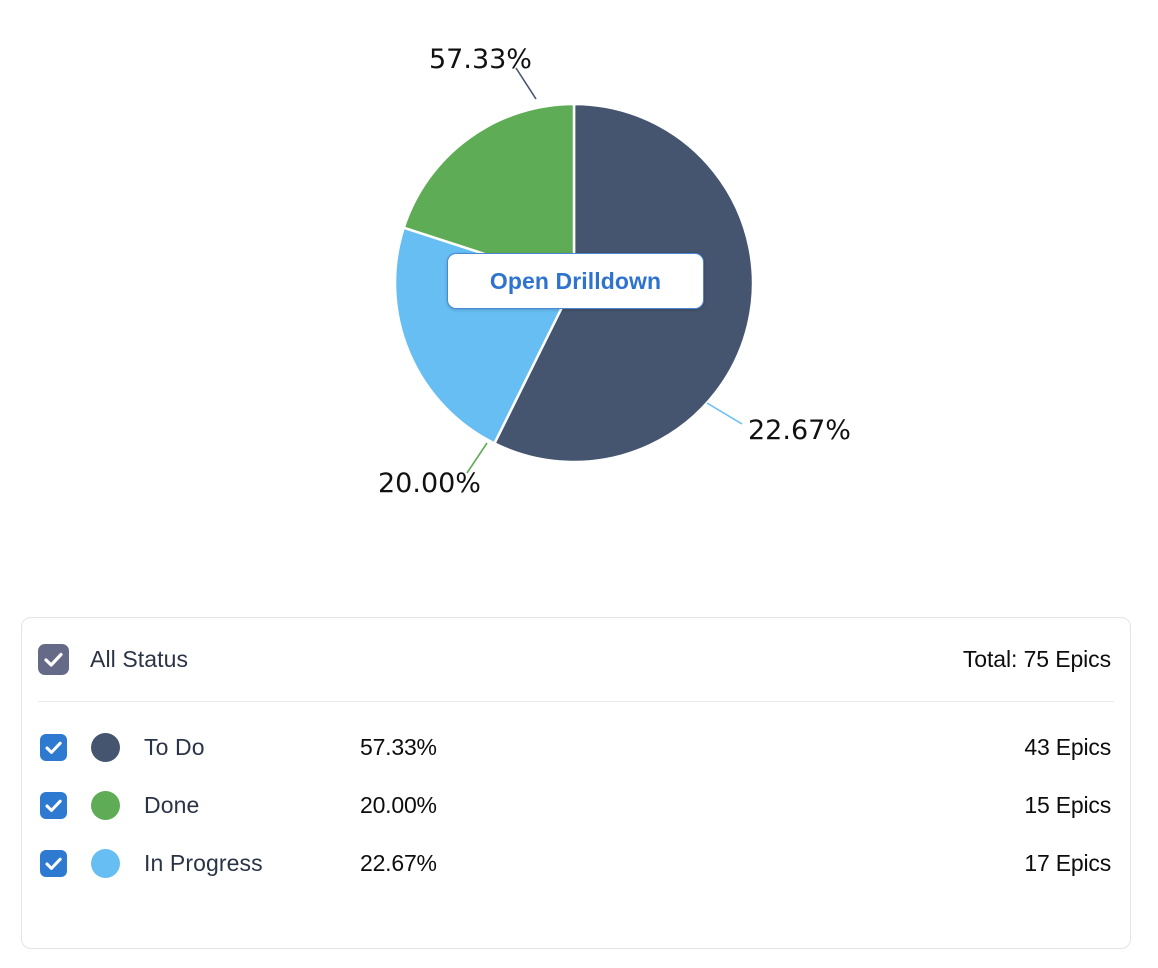 The height and width of the screenshot is (968, 1158). Describe the element at coordinates (398, 862) in the screenshot. I see `legend-percent-in-progress: 22.67%` at that location.